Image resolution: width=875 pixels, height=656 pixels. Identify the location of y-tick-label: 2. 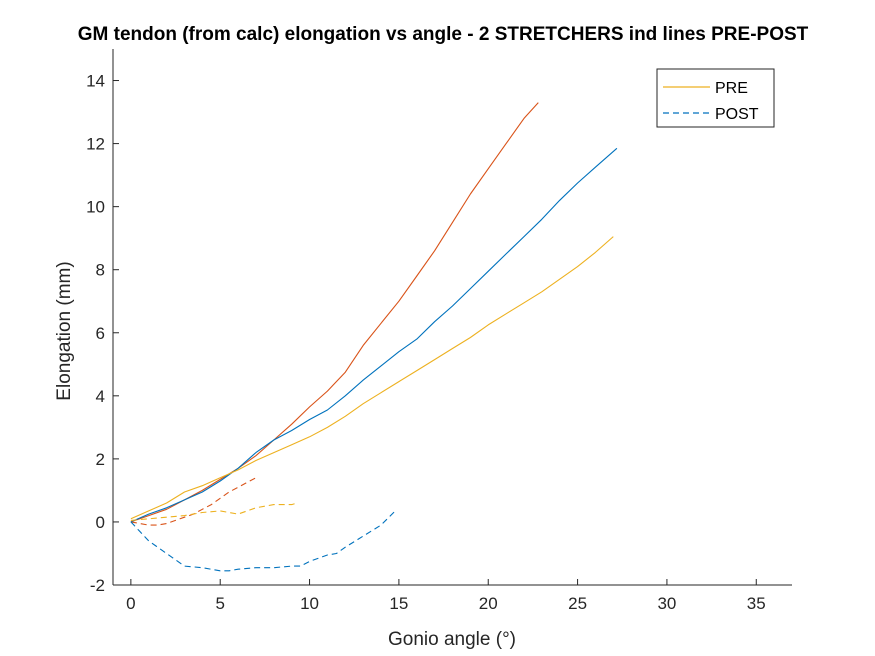
(100, 459).